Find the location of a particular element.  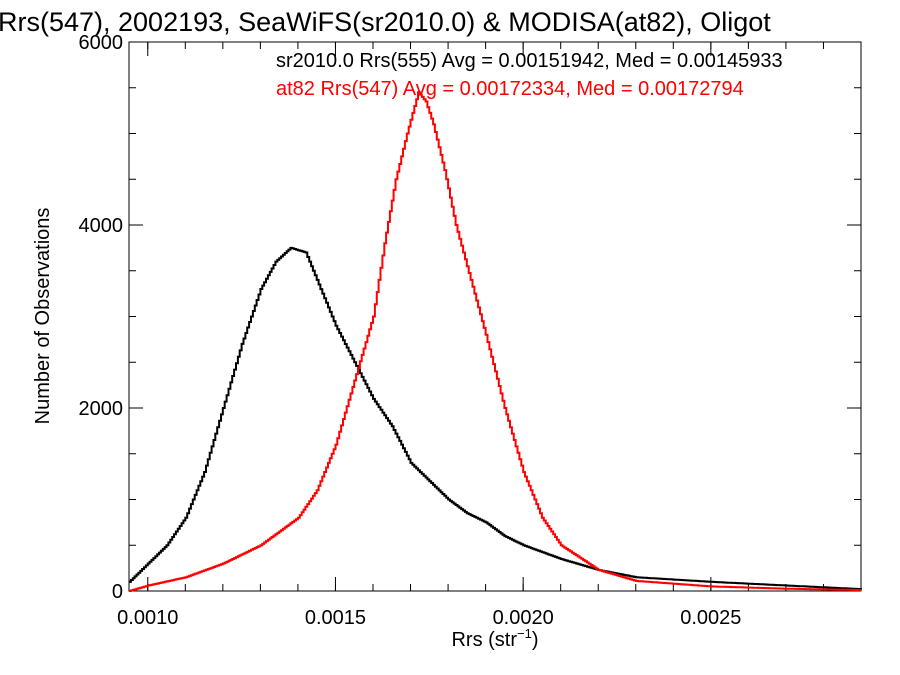

x-tick-label: 0.0015 is located at coordinates (335, 618).